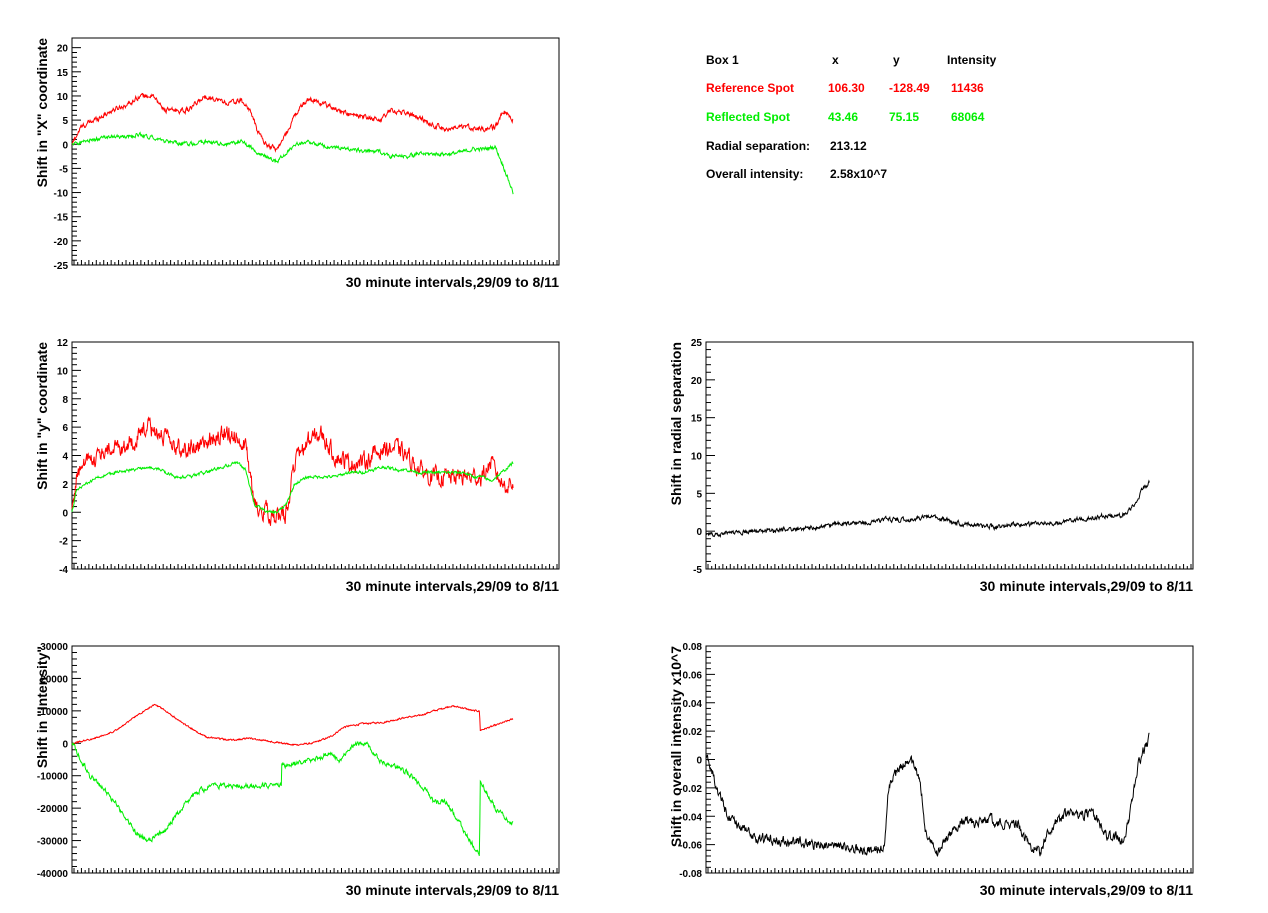 The image size is (1268, 913). Describe the element at coordinates (63, 542) in the screenshot. I see `y-tick-label: -2` at that location.